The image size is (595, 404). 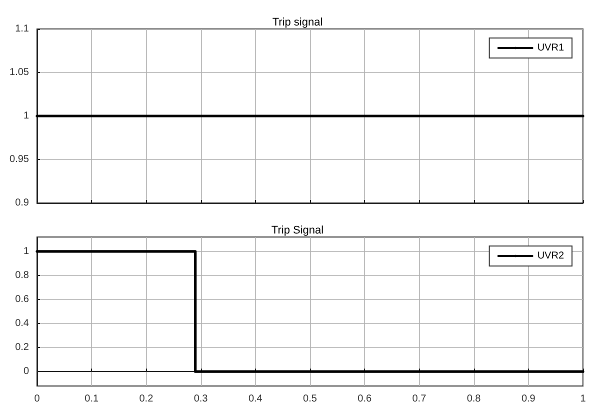 I want to click on y-tick-label: 0.9, so click(x=22, y=203).